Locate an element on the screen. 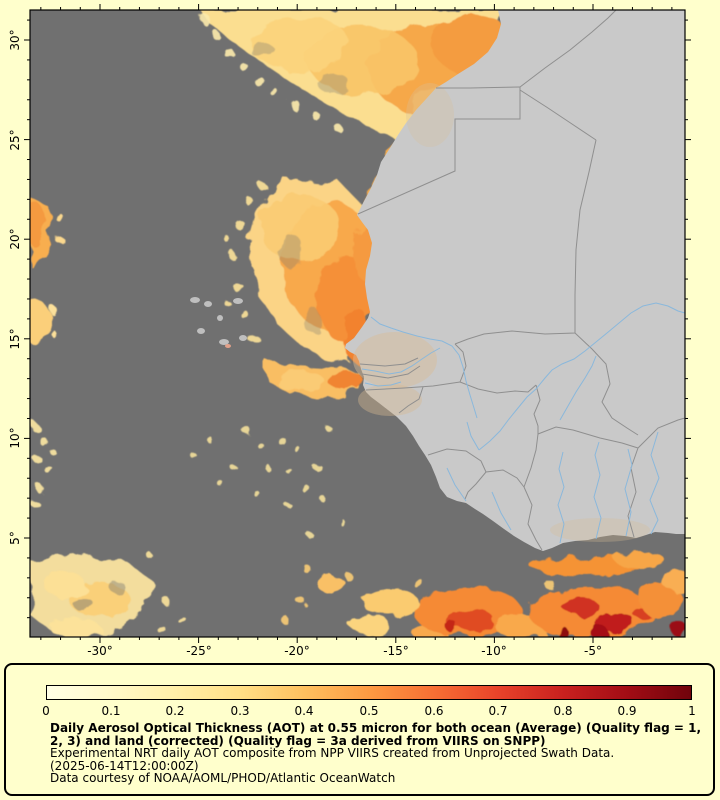 Image resolution: width=720 pixels, height=800 pixels. y-axis-tick-label: 10° is located at coordinates (15, 438).